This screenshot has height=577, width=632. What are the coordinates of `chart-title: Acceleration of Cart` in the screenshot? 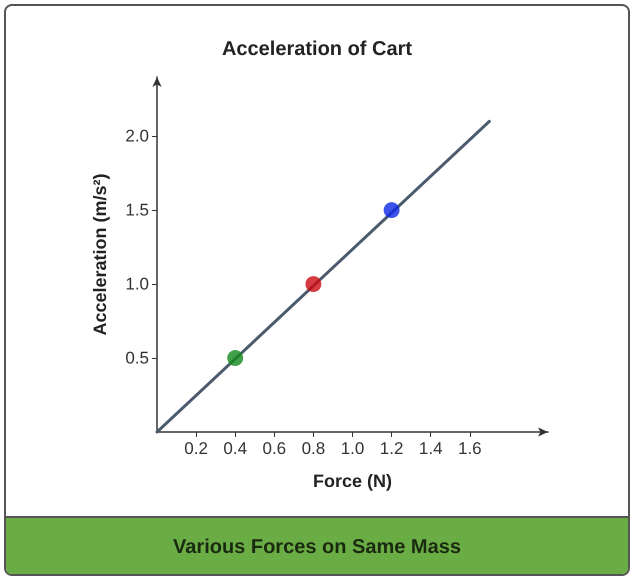 It's located at (317, 49).